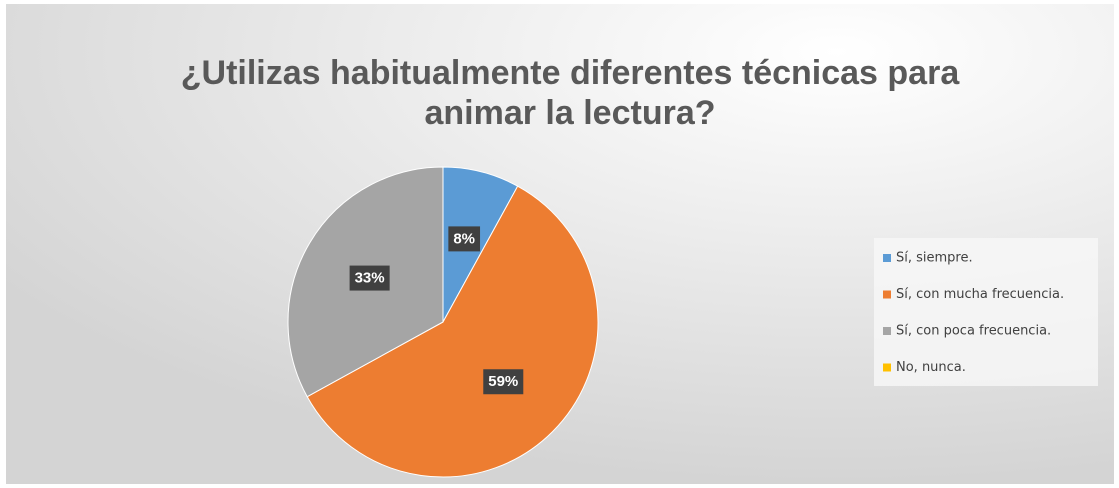  Describe the element at coordinates (986, 312) in the screenshot. I see `legend-box` at that location.